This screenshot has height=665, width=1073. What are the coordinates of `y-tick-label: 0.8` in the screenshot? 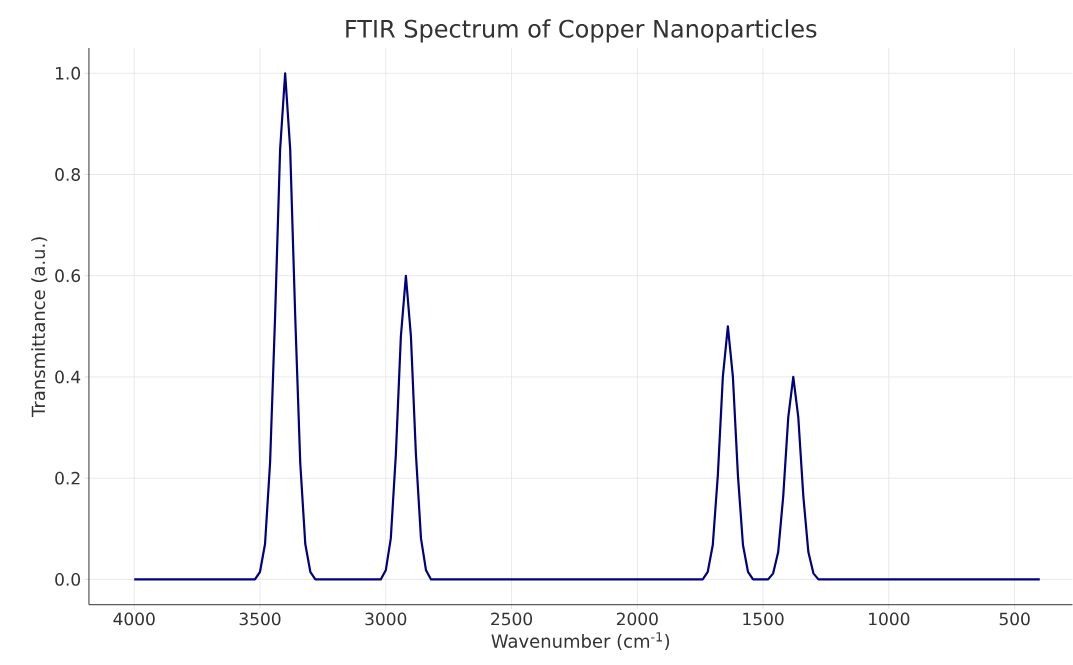 It's located at (67, 175).